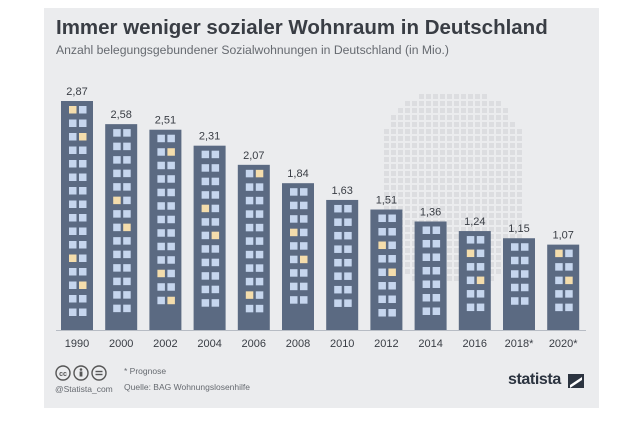  What do you see at coordinates (145, 371) in the screenshot?
I see `footnote: * Prognose` at bounding box center [145, 371].